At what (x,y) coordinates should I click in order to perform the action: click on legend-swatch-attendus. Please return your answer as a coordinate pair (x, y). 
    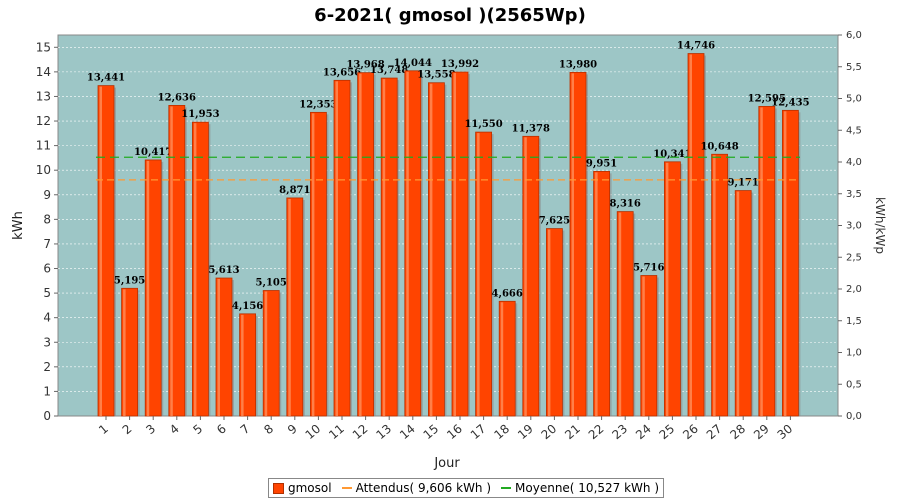
    Looking at the image, I should click on (346, 488).